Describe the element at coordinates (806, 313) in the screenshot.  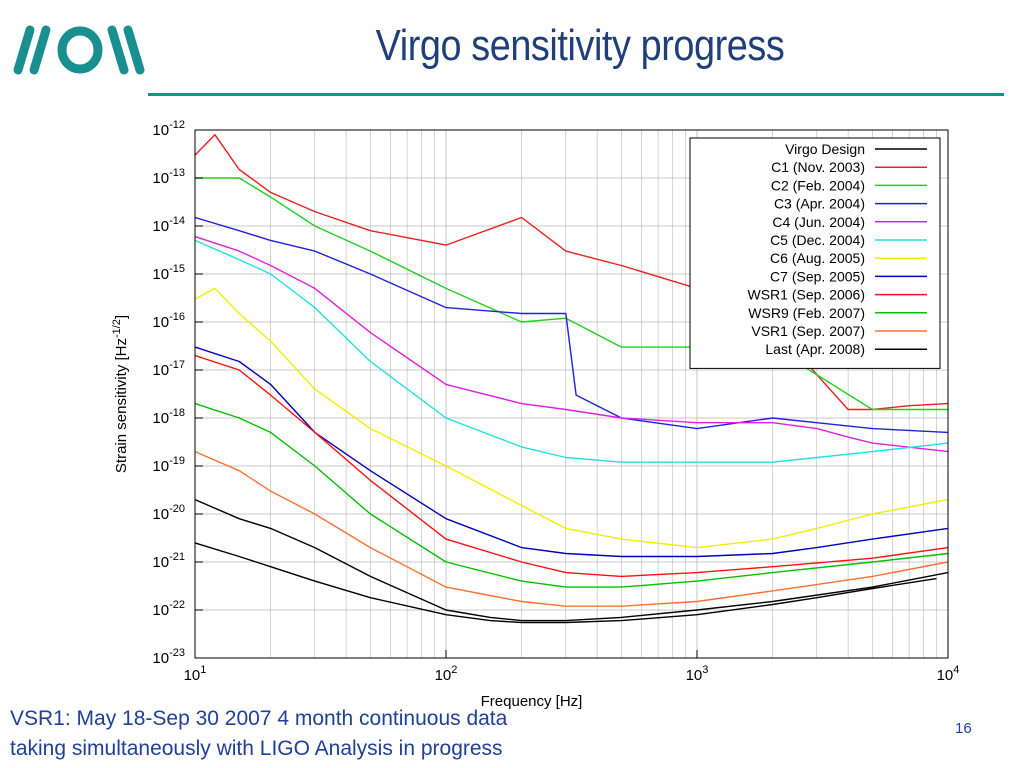
I see `legend-label: WSR9 (Feb. 2007)` at that location.